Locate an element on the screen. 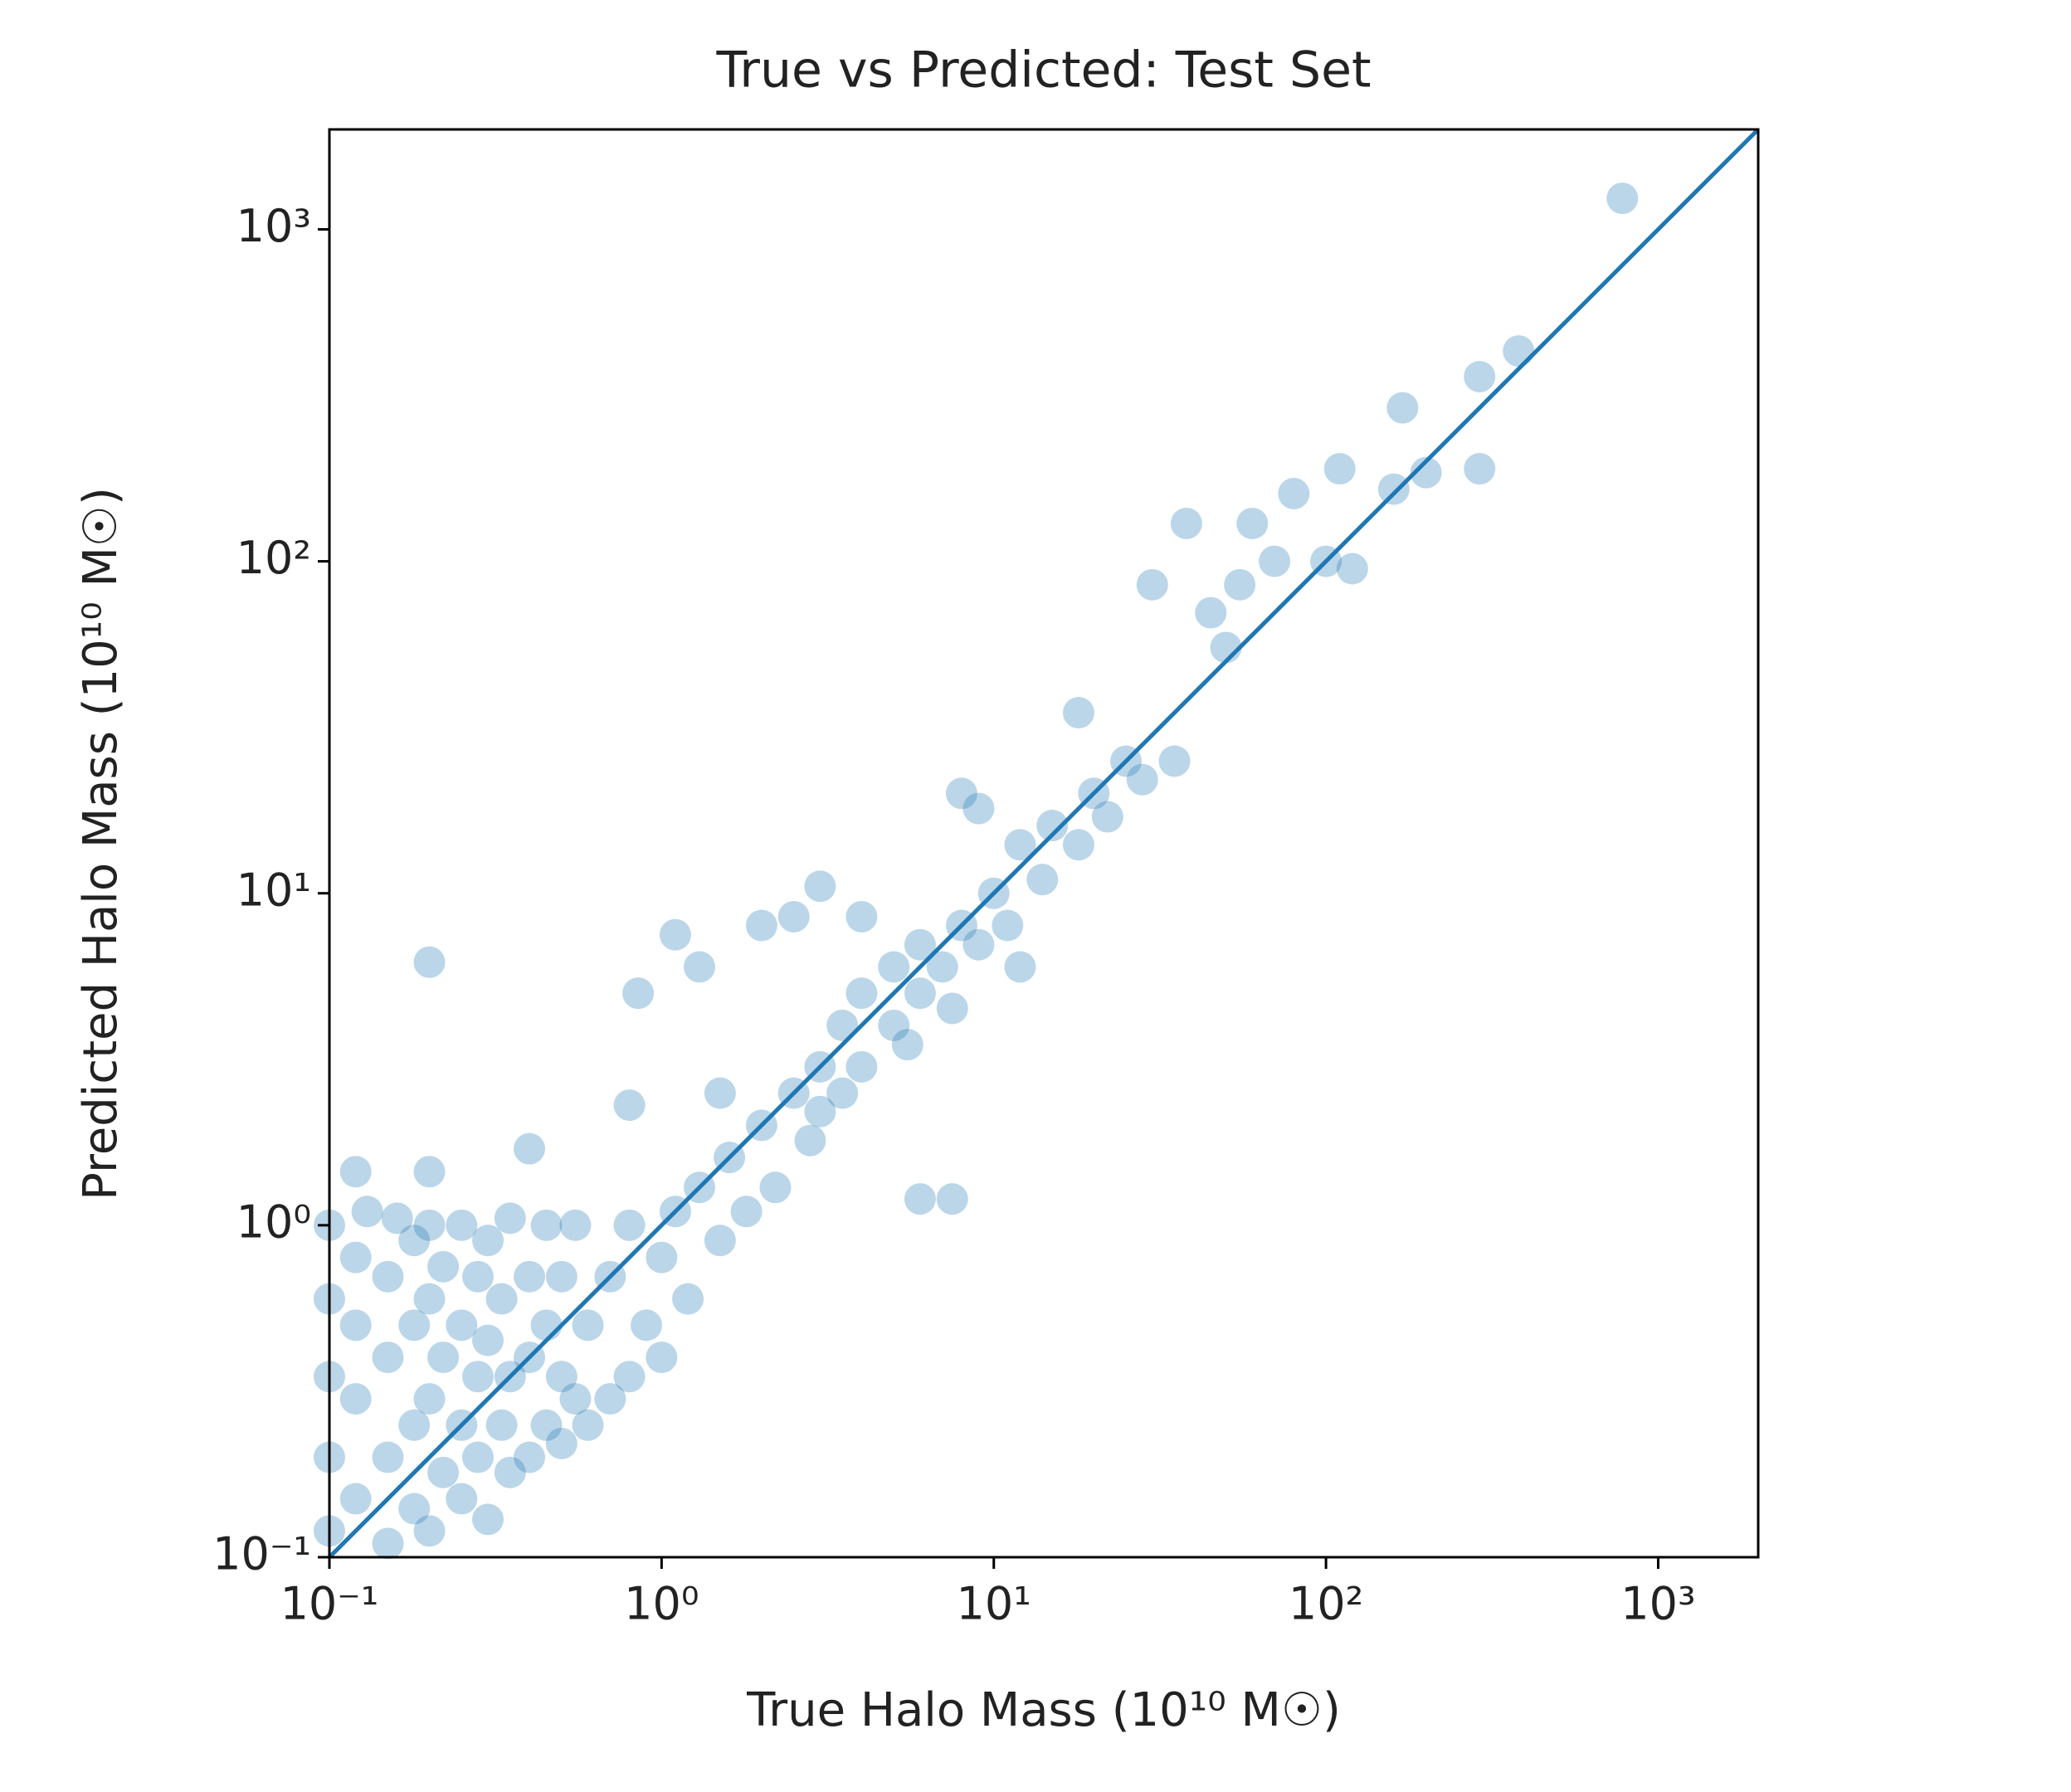 This screenshot has height=1792, width=2071. y-tick-label: 10² is located at coordinates (273, 558).